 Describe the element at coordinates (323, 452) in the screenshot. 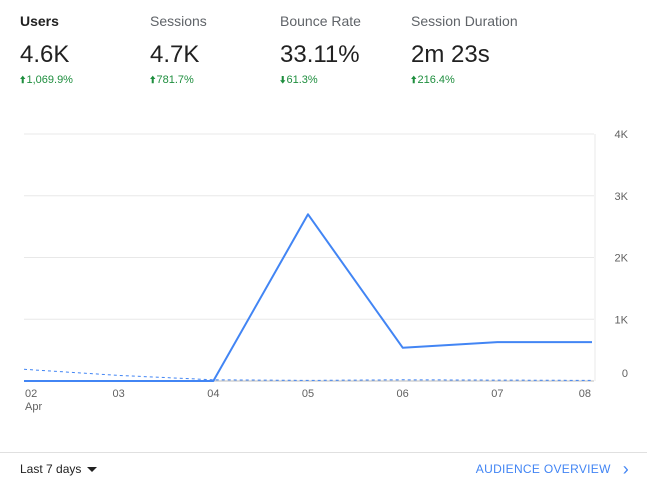

I see `footer-divider` at that location.